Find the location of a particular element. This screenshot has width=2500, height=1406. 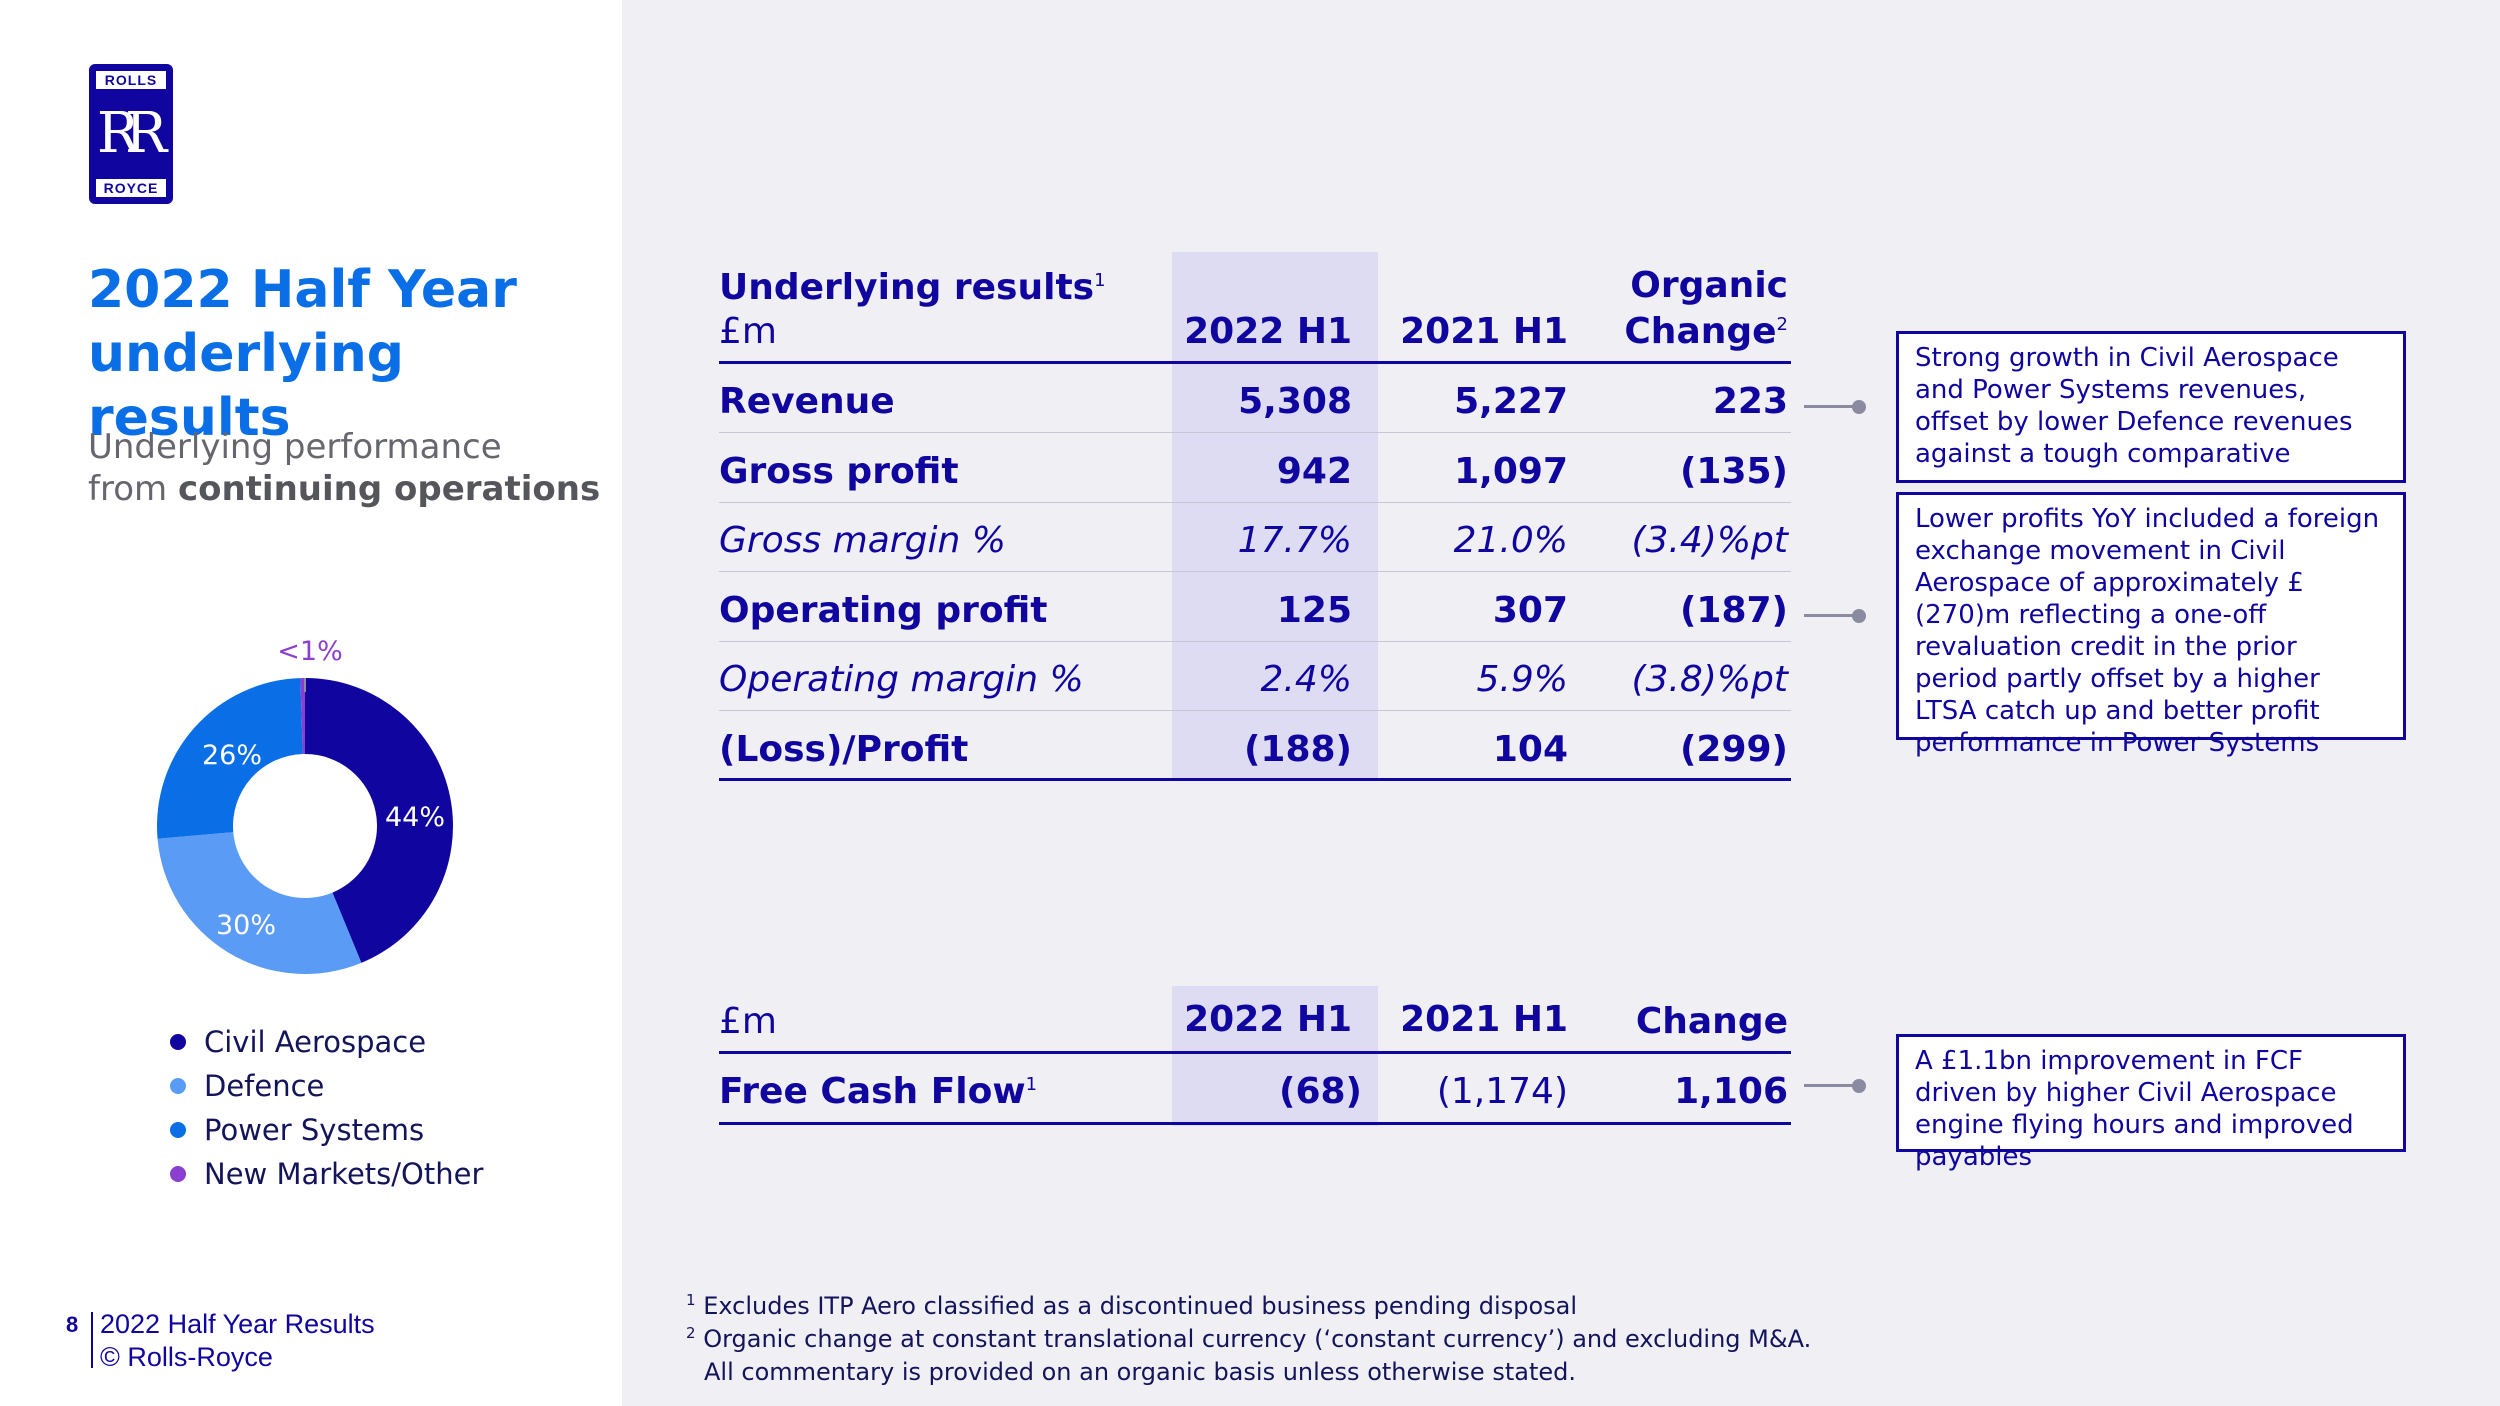

logo-top-text: ROLLS is located at coordinates (131, 80).